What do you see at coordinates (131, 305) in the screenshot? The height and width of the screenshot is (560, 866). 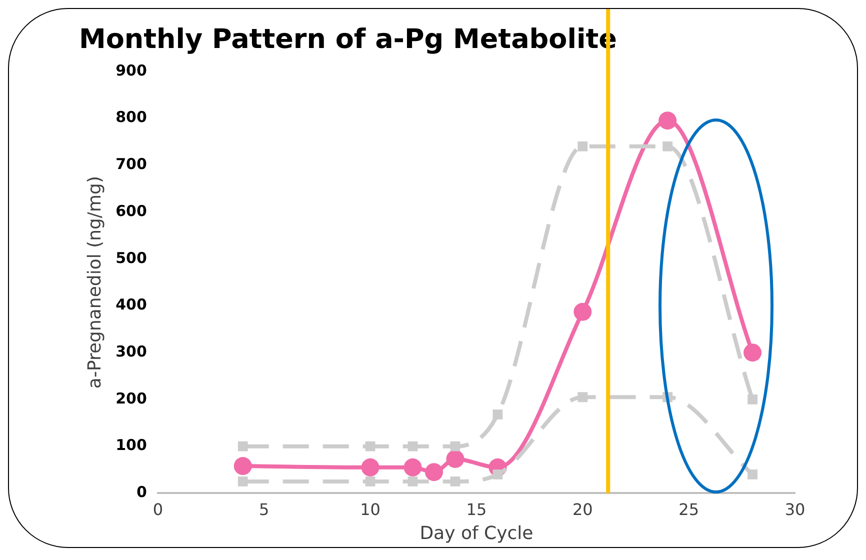 I see `y-tick-label: 400` at bounding box center [131, 305].